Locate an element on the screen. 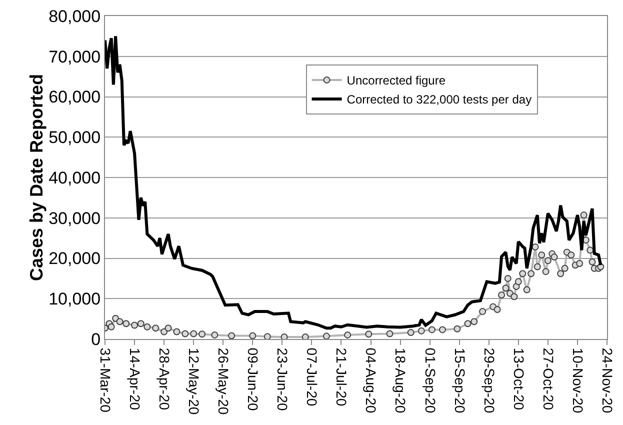 This screenshot has width=623, height=425. x-tick-label: 27-Oct-20 is located at coordinates (548, 379).